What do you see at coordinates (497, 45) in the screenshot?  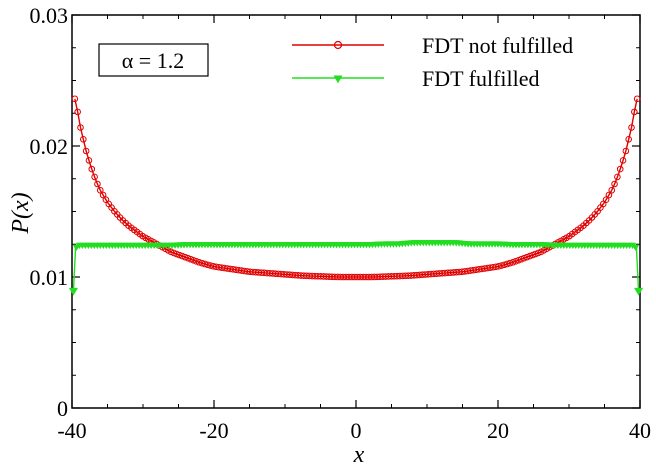 I see `legend-label: FDT not fulfilled` at bounding box center [497, 45].